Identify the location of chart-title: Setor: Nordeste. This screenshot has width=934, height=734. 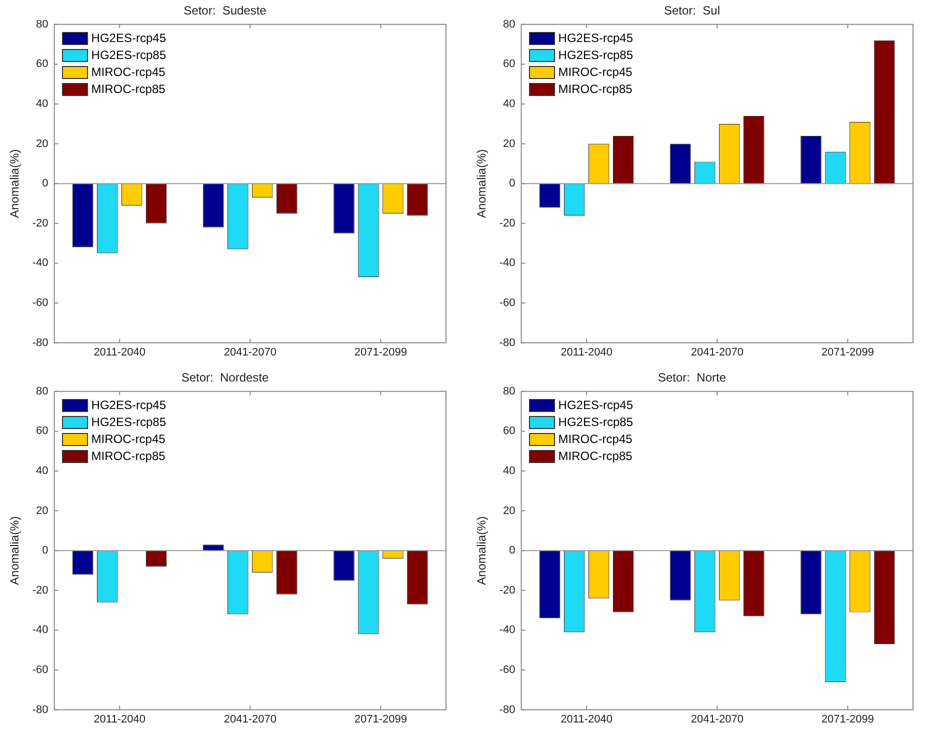
(225, 377).